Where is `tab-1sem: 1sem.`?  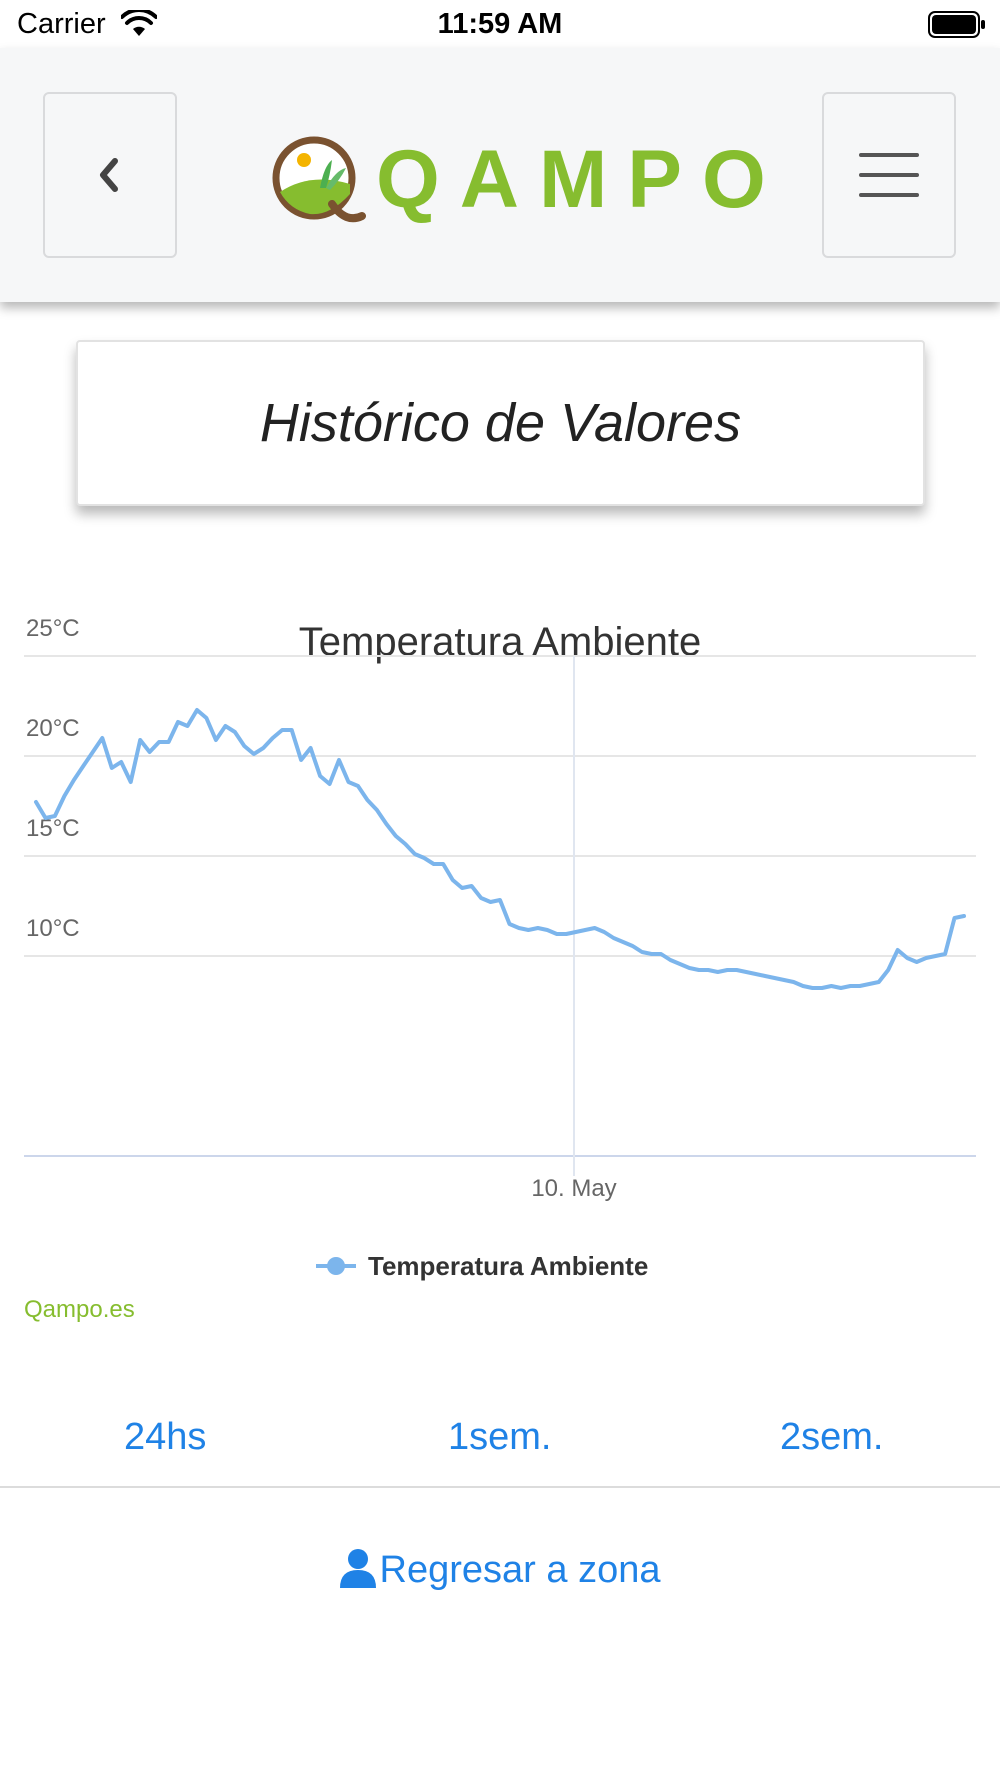 tab-1sem: 1sem. is located at coordinates (500, 1437).